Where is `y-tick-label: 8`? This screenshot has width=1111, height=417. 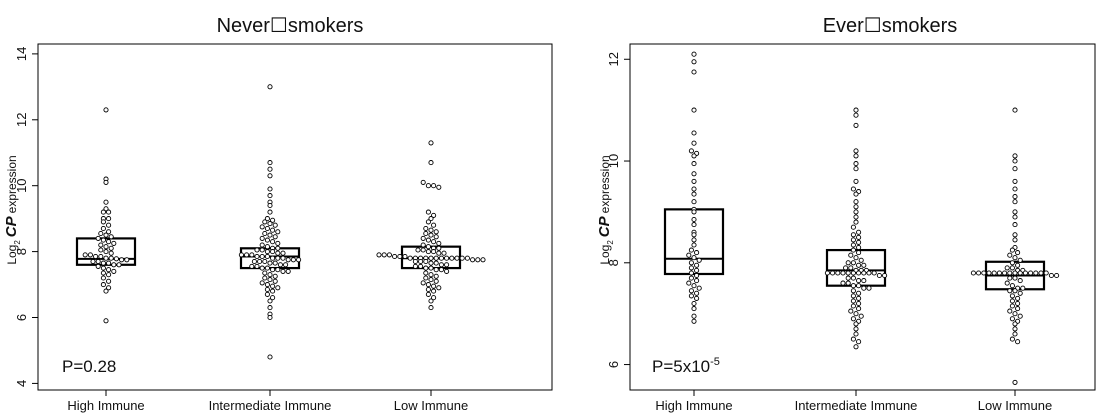
y-tick-label: 8 is located at coordinates (21, 251).